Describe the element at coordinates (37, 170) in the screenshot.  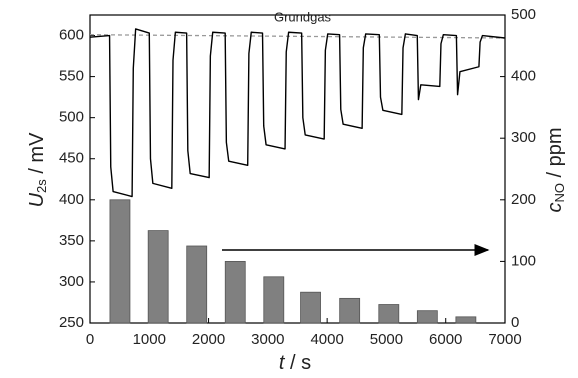
I see `y-axis-label: U2s / mV` at that location.